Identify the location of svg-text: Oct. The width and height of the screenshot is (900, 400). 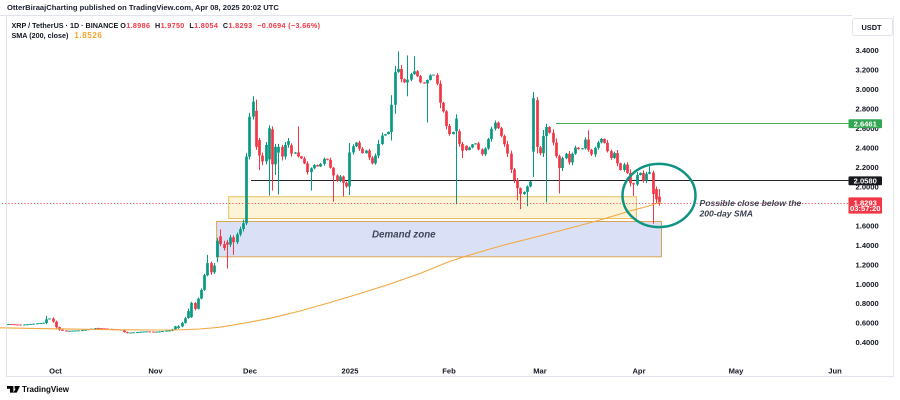
(55, 370).